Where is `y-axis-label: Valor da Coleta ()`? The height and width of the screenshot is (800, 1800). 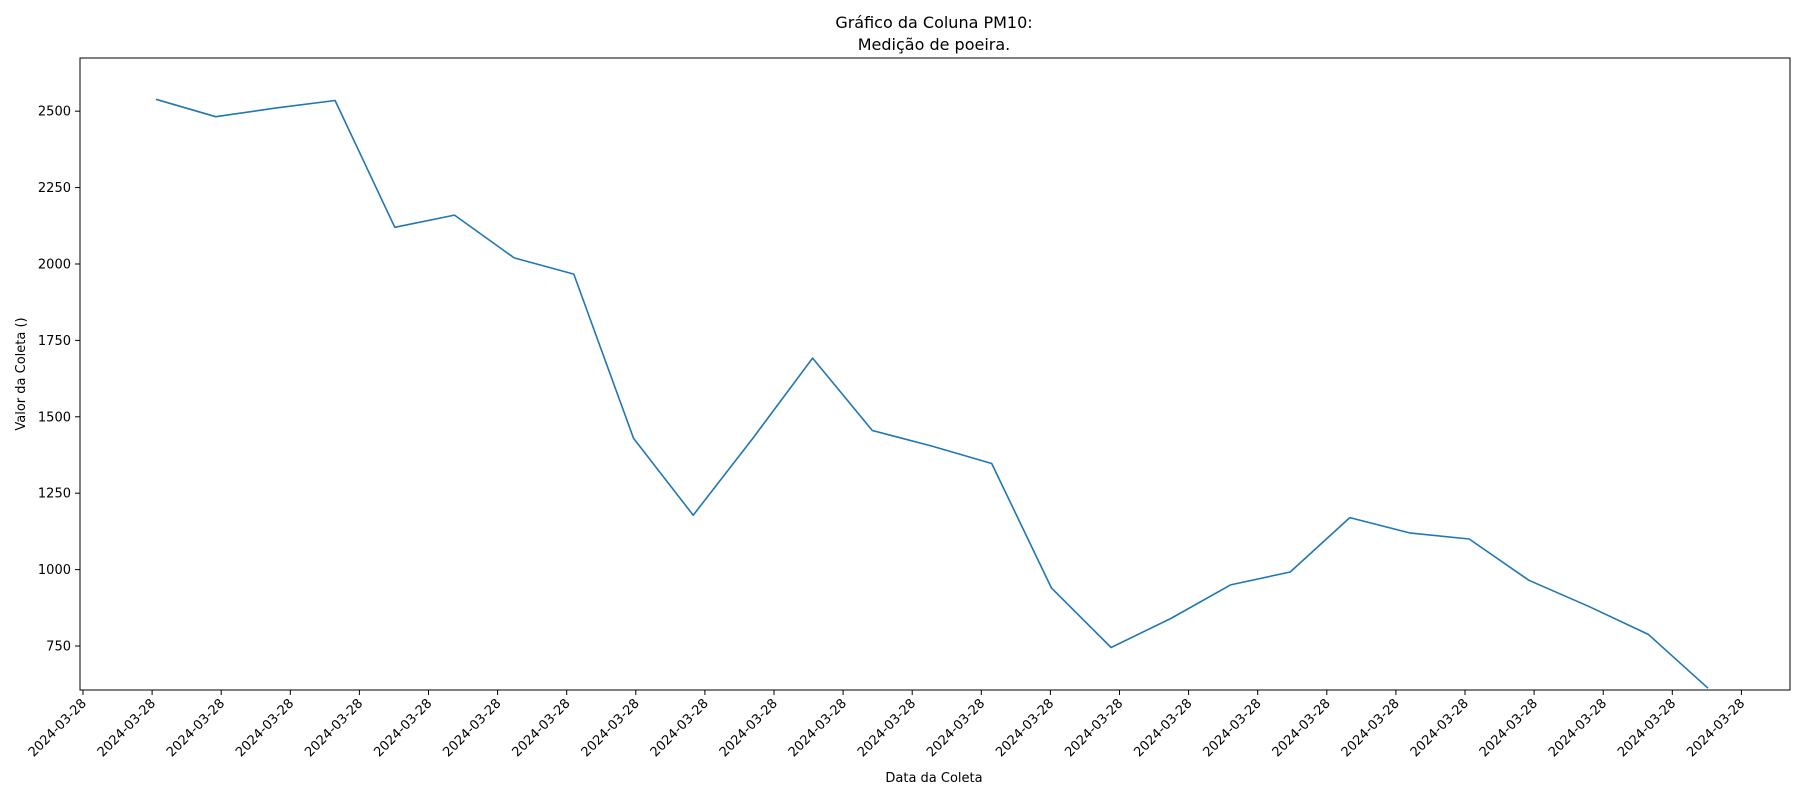
y-axis-label: Valor da Coleta () is located at coordinates (21, 373).